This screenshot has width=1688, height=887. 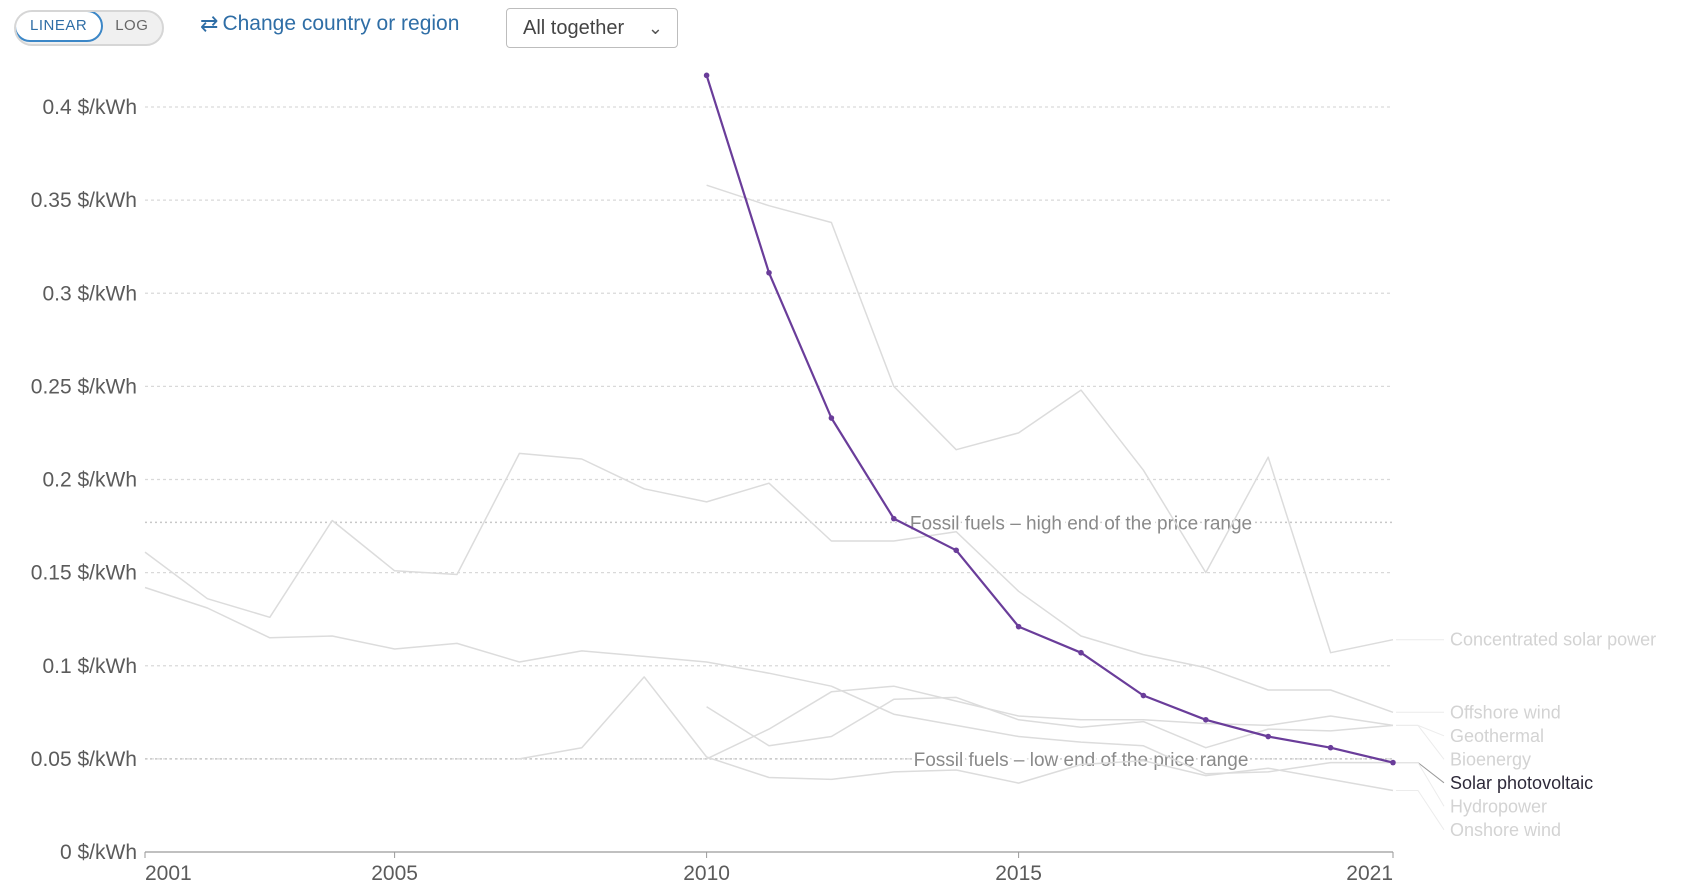 I want to click on y-tick-label: 0.35 $/kWh, so click(x=84, y=200).